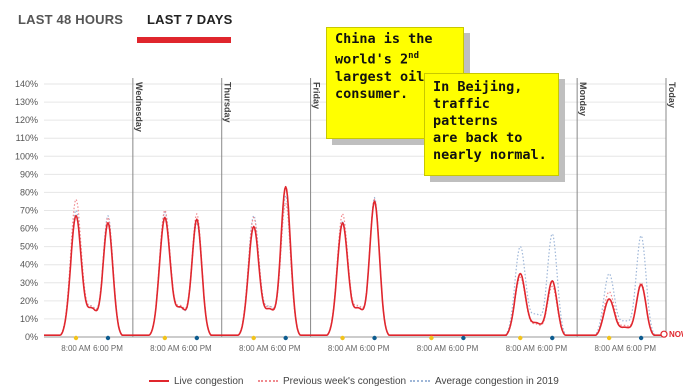  What do you see at coordinates (31, 337) in the screenshot?
I see `y-tick-label: 0%` at bounding box center [31, 337].